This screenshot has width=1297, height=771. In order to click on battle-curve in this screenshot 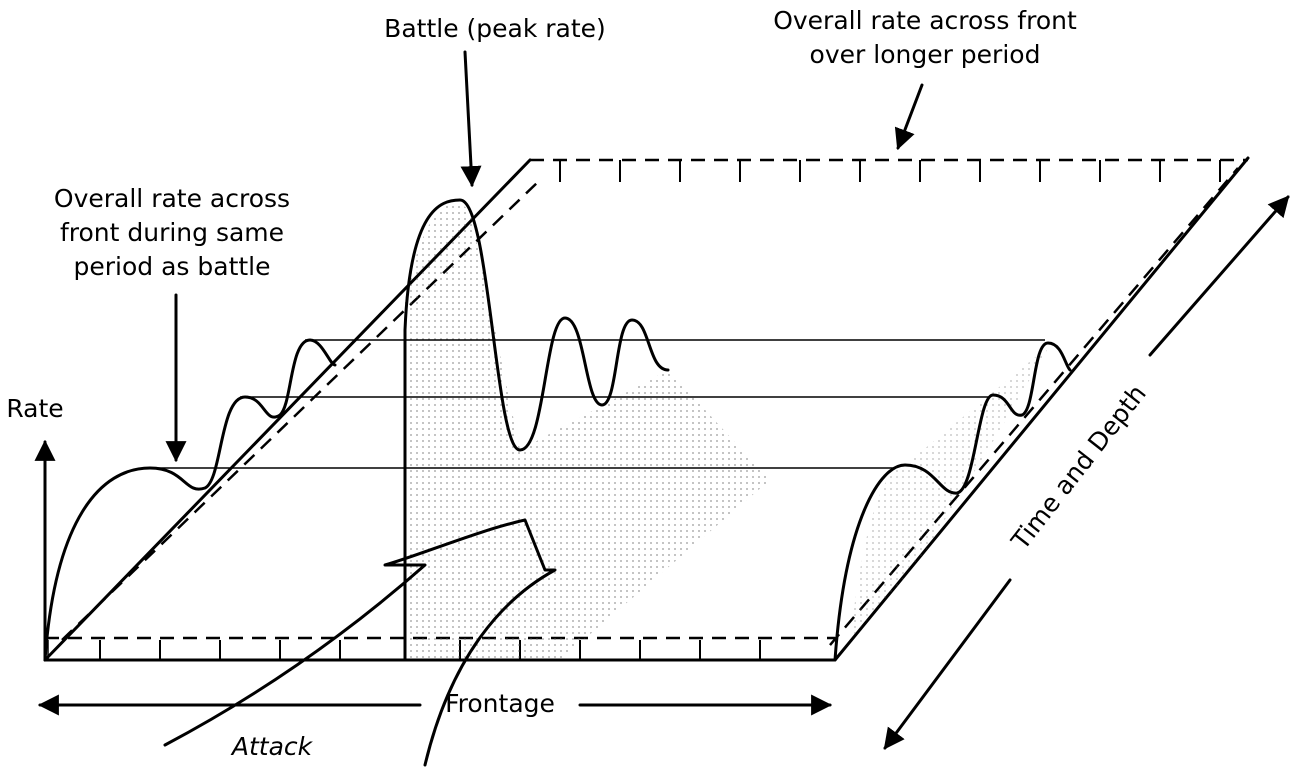, I will do `click(536, 430)`.